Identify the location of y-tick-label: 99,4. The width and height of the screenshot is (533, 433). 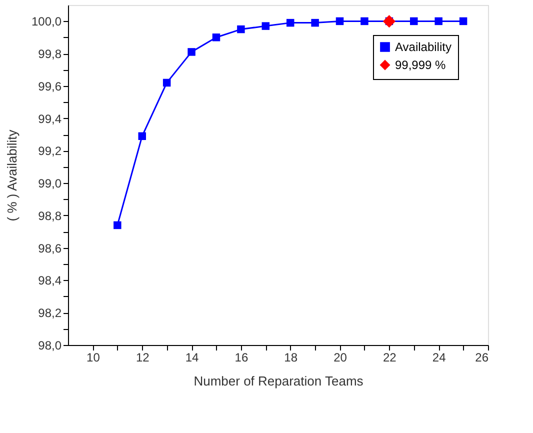
(50, 119).